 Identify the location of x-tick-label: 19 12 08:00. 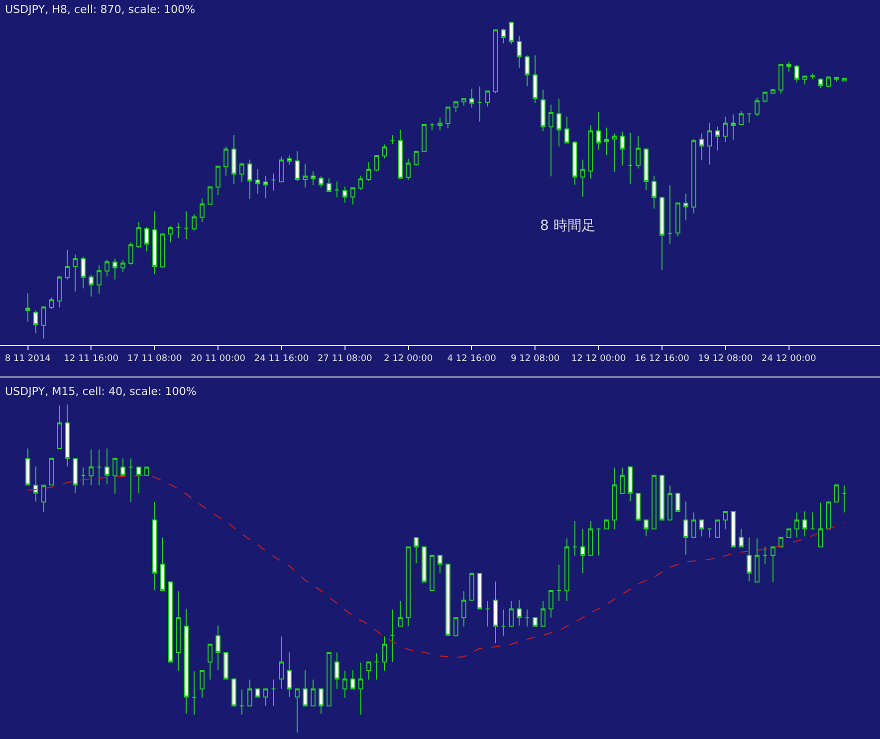
(725, 359).